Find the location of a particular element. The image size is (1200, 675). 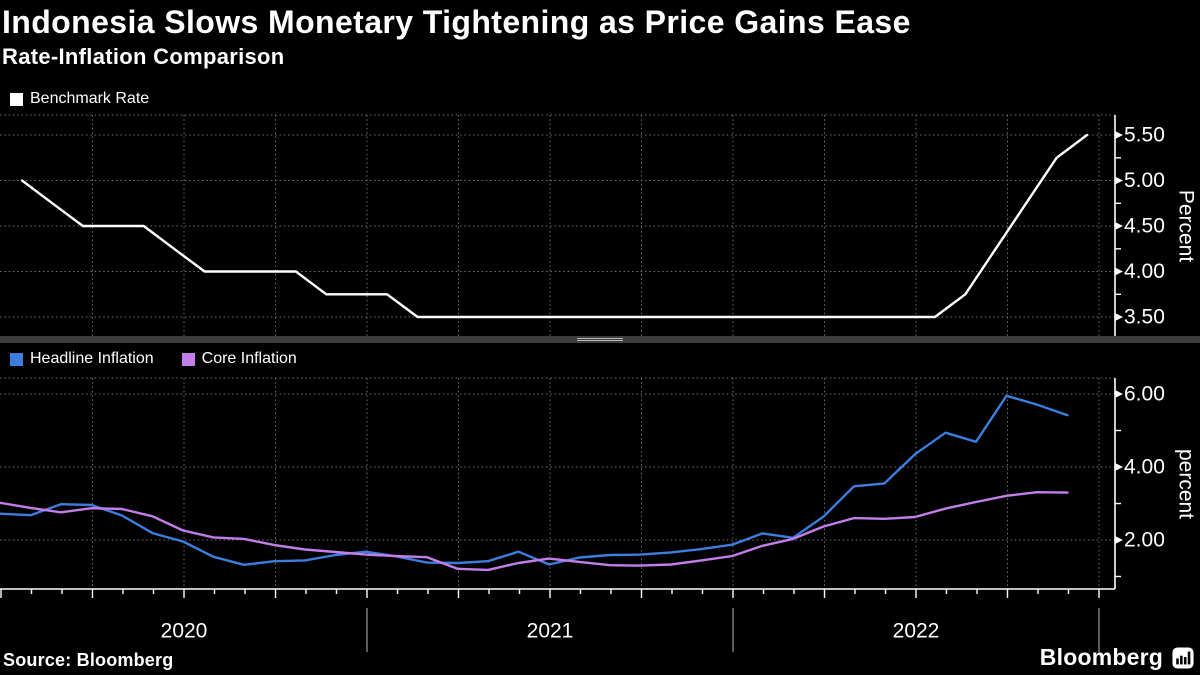

headline-inflation-legend-label: Headline Inflation is located at coordinates (92, 358).